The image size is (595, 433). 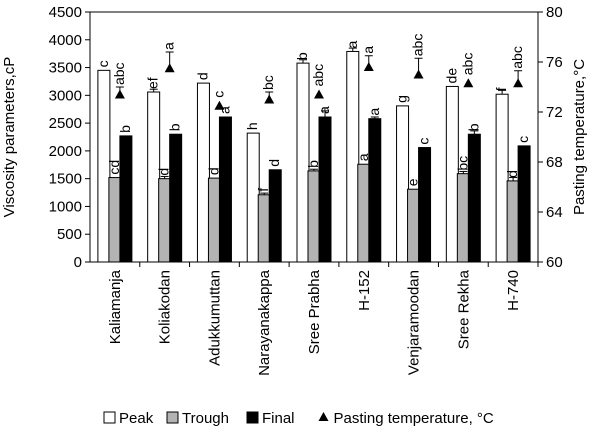 What do you see at coordinates (252, 417) in the screenshot?
I see `legend-swatch-final` at bounding box center [252, 417].